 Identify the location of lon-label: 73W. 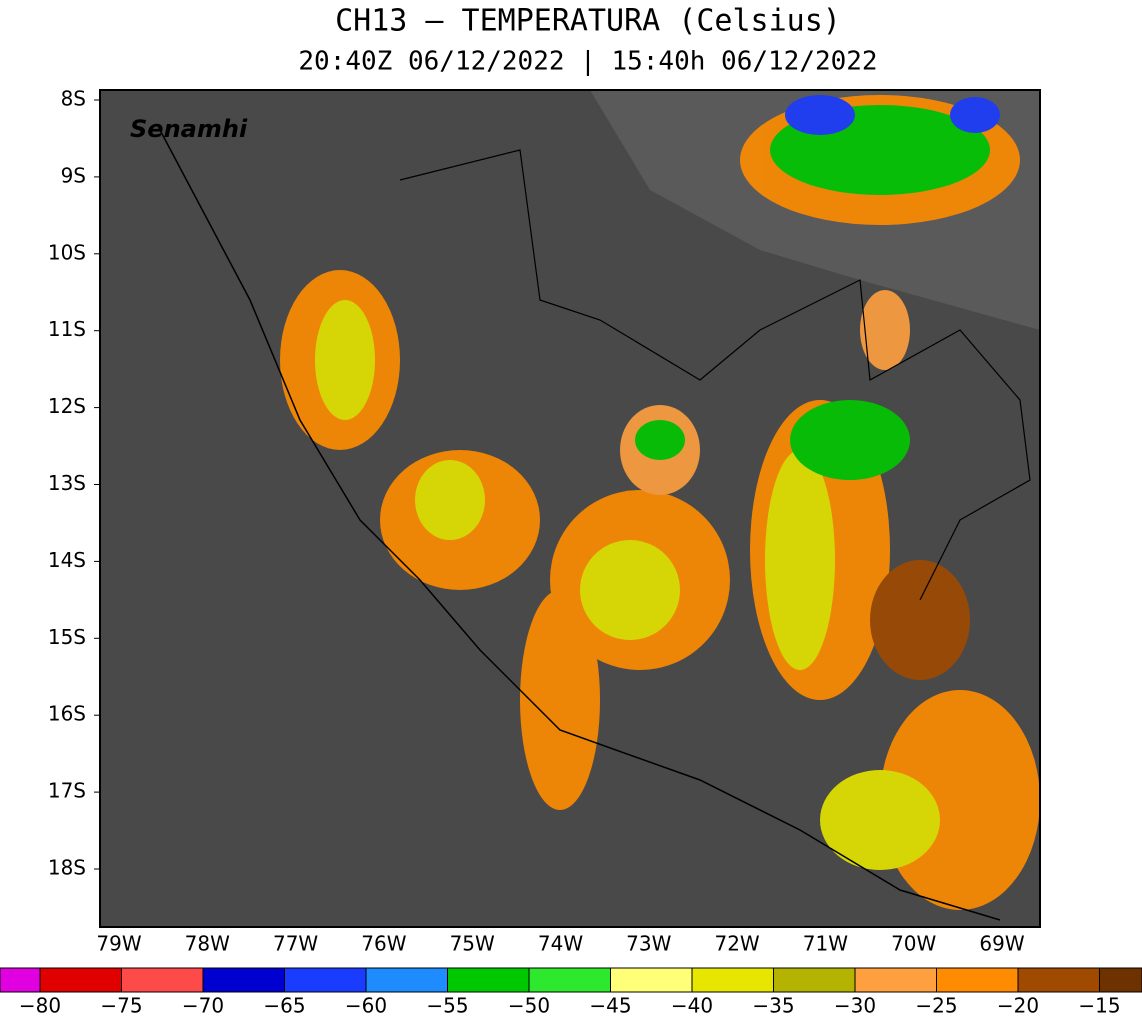
(648, 944).